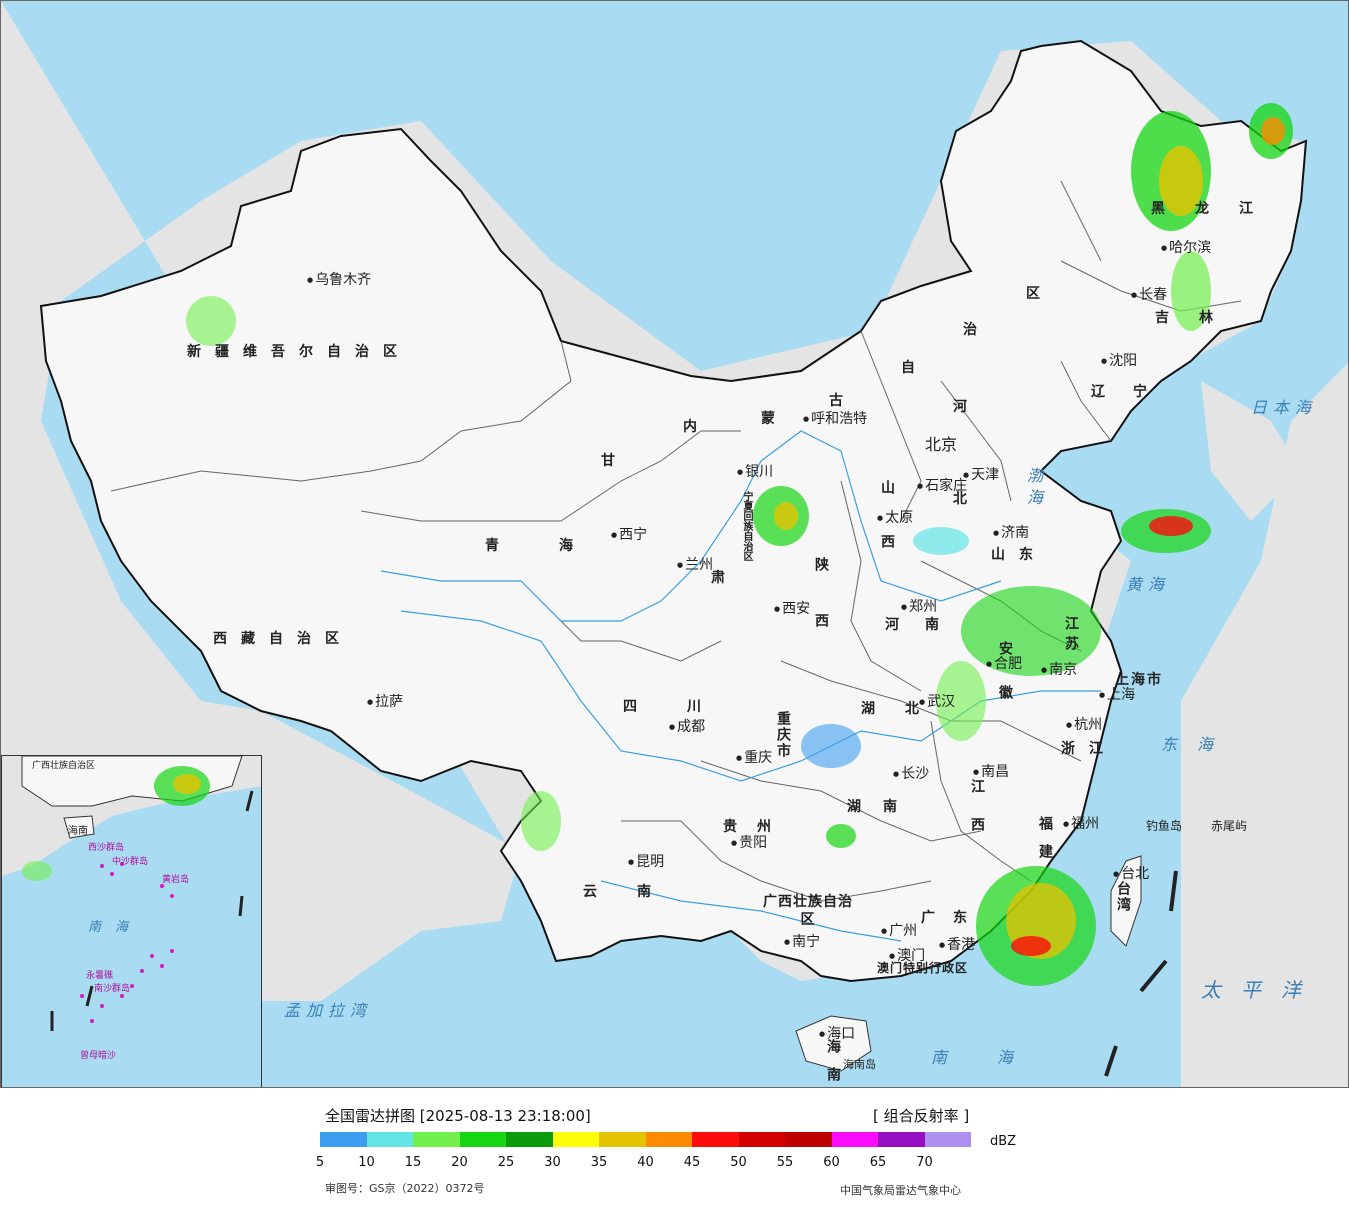  What do you see at coordinates (981, 474) in the screenshot?
I see `city-tianjin: 天津` at bounding box center [981, 474].